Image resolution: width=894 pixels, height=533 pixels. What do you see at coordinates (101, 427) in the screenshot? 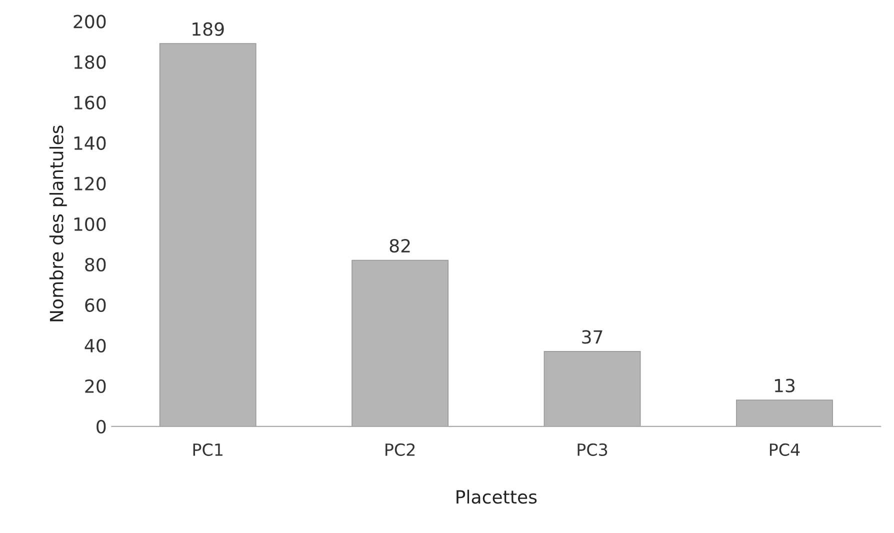
I see `y-tick-label: 0` at bounding box center [101, 427].